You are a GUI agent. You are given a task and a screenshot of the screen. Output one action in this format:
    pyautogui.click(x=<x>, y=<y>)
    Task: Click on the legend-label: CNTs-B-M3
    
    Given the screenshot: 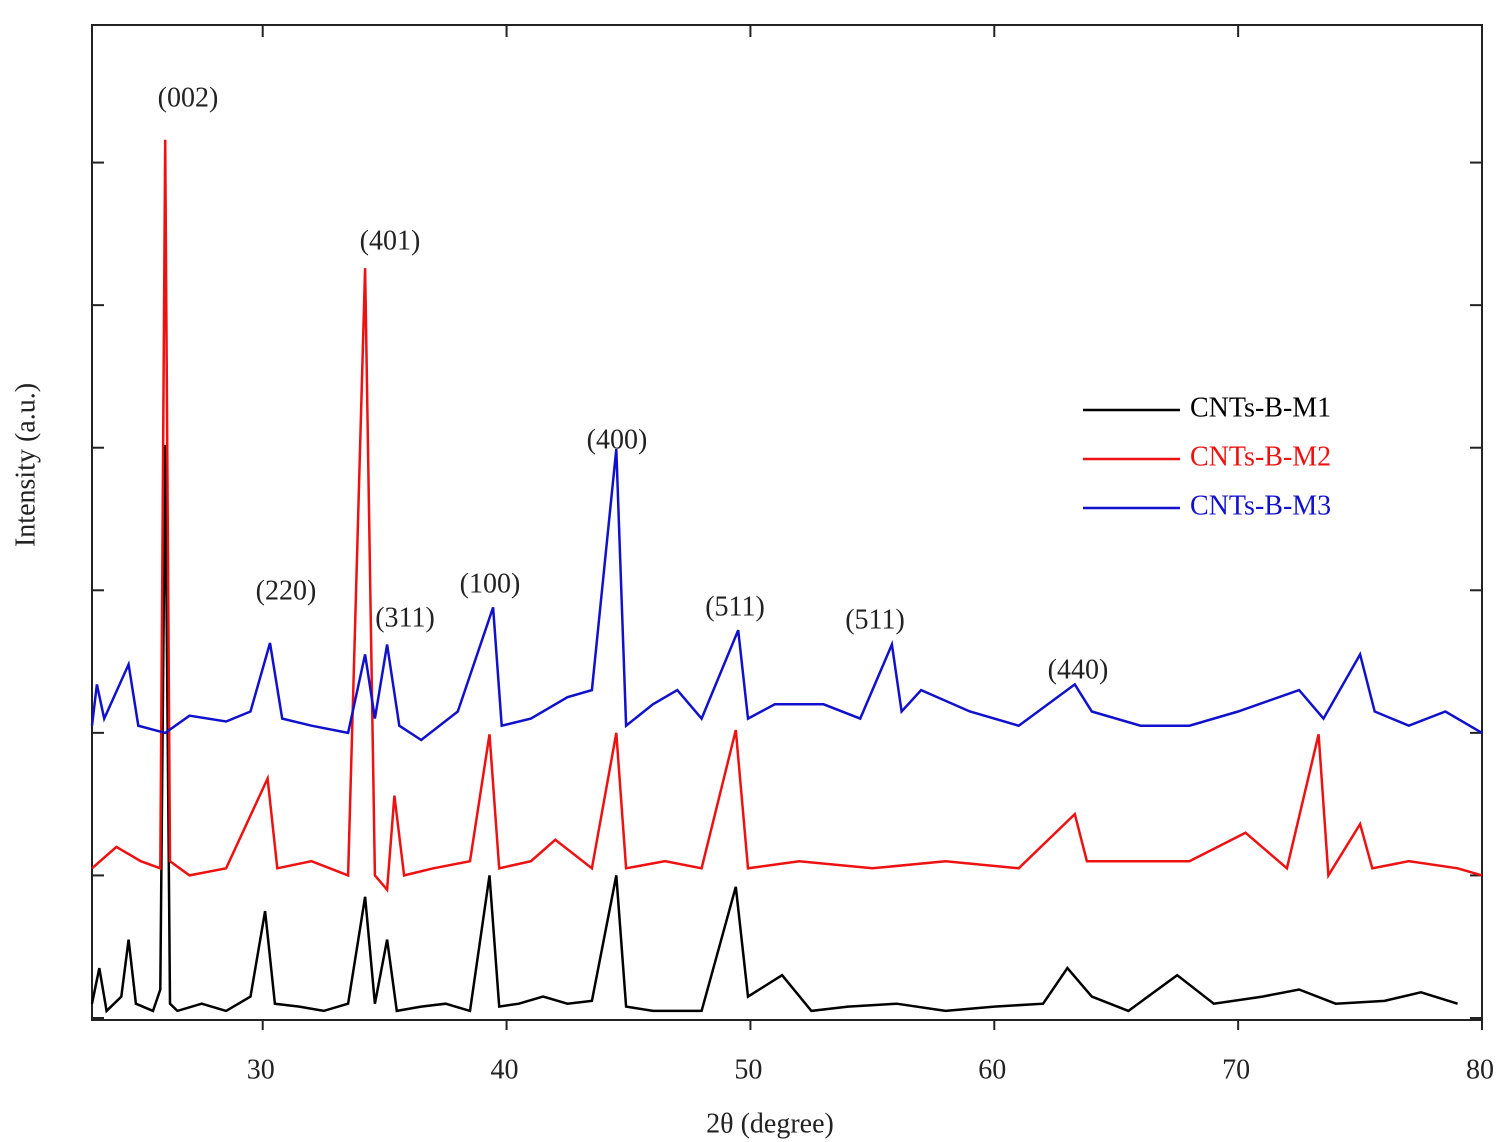 What is the action you would take?
    pyautogui.click(x=1260, y=505)
    